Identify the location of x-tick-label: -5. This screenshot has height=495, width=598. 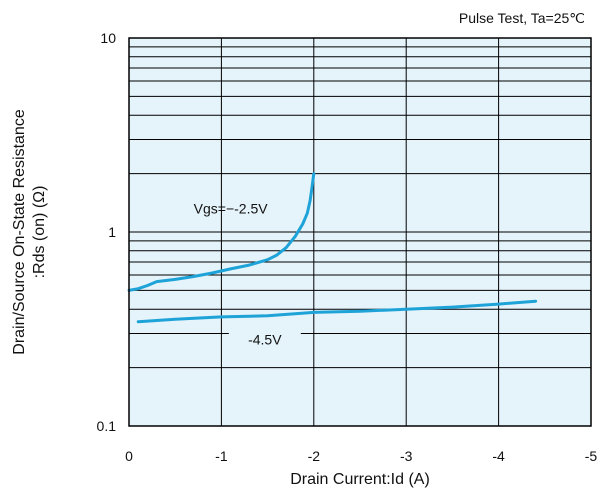
(591, 456).